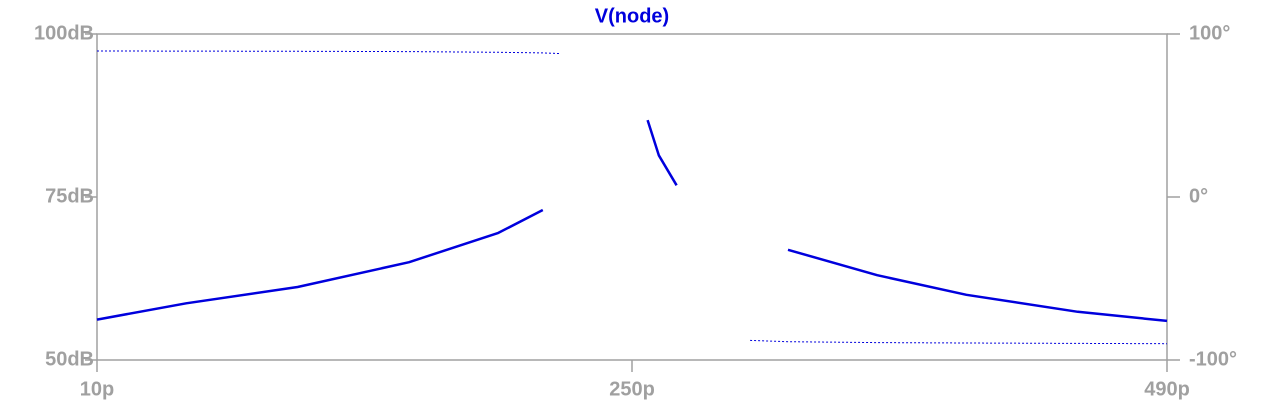  Describe the element at coordinates (69, 359) in the screenshot. I see `y-tick-label: 50dB` at that location.